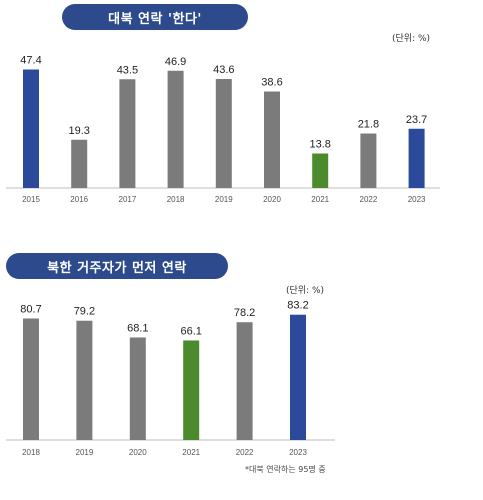 This screenshot has height=500, width=483. Describe the element at coordinates (31, 199) in the screenshot. I see `tick-label-2015: 2015` at that location.